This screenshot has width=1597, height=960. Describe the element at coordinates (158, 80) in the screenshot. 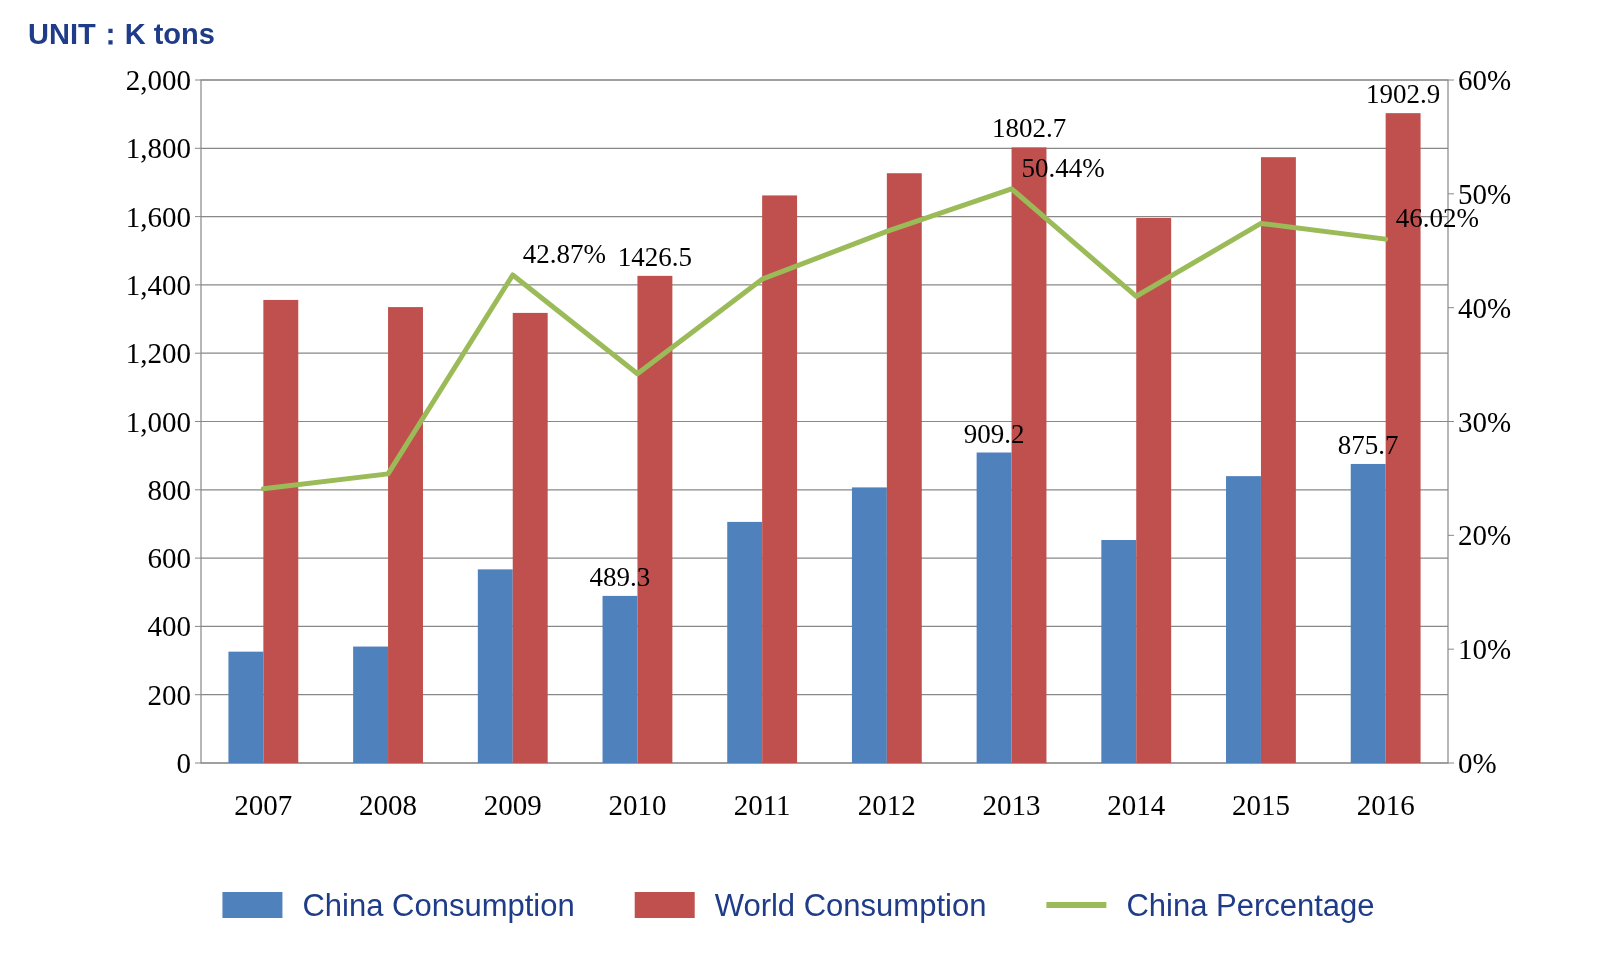

I see `y-tick-label: 2,000` at that location.